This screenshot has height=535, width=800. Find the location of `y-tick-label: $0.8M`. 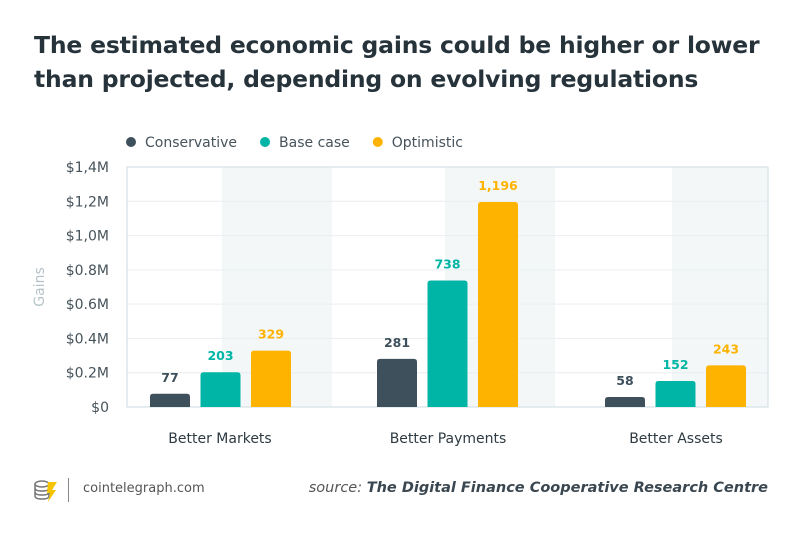

y-tick-label: $0.8M is located at coordinates (87, 271).